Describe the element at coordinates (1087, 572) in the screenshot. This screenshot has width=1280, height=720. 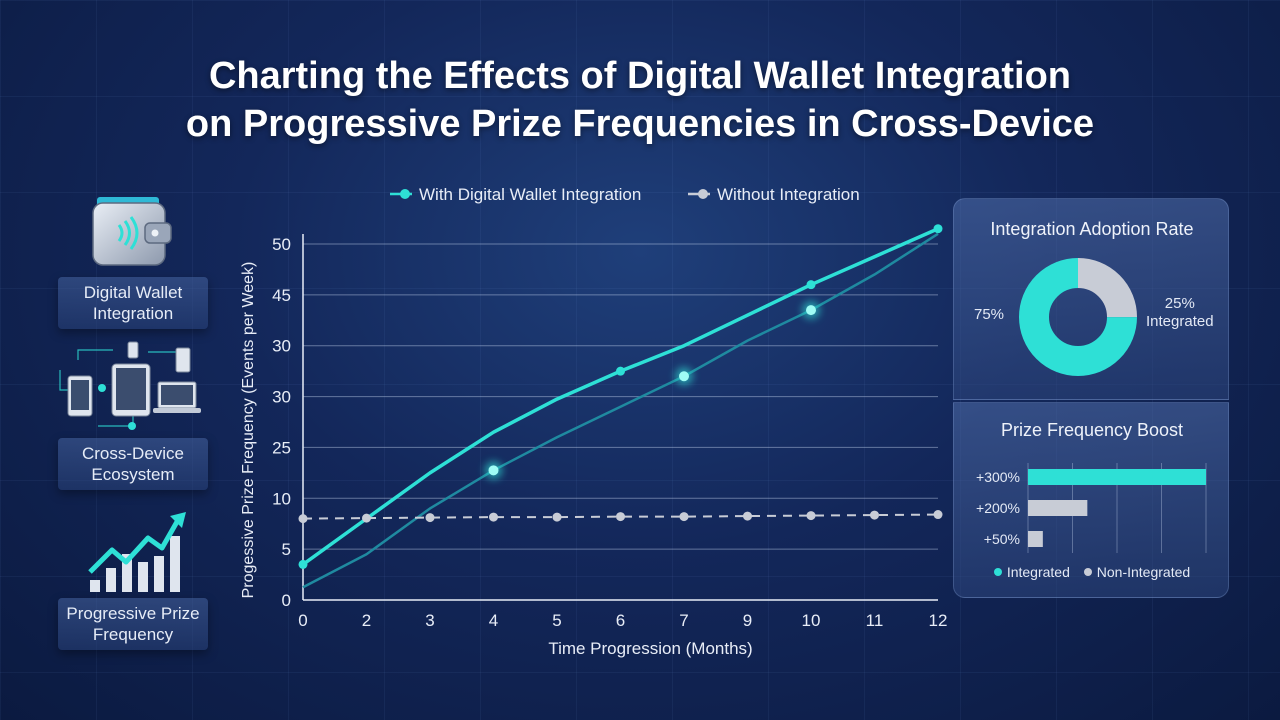
I see `non-integrated-dot-icon` at that location.